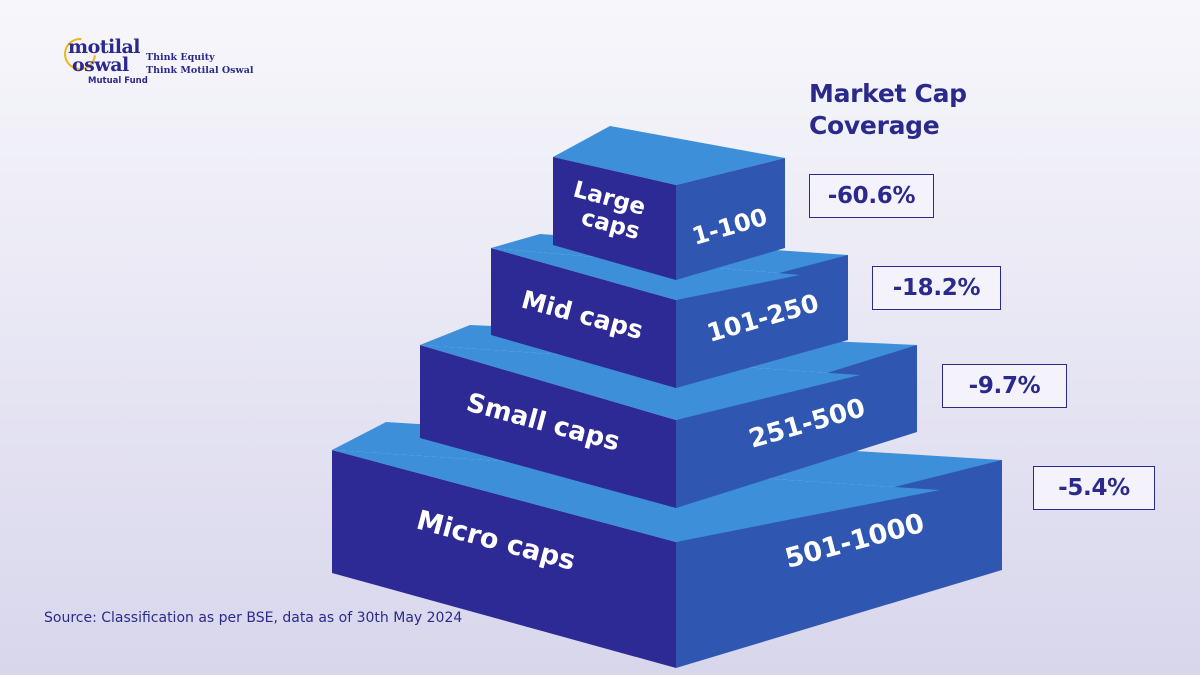 The width and height of the screenshot is (1200, 675). Describe the element at coordinates (762, 321) in the screenshot. I see `tier-mid-side-face` at that location.